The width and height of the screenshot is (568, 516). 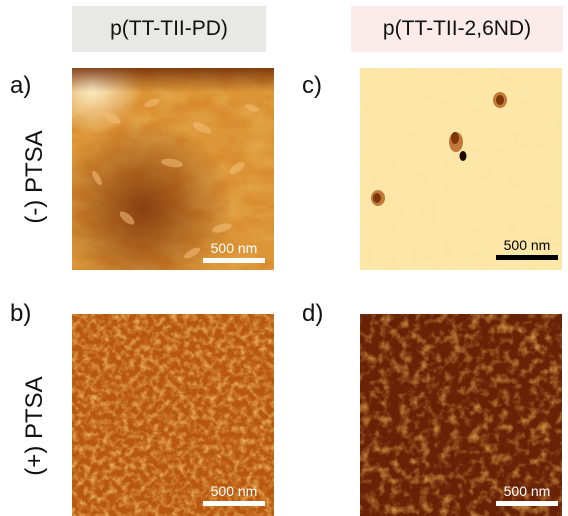 What do you see at coordinates (173, 169) in the screenshot?
I see `afm-image-a` at bounding box center [173, 169].